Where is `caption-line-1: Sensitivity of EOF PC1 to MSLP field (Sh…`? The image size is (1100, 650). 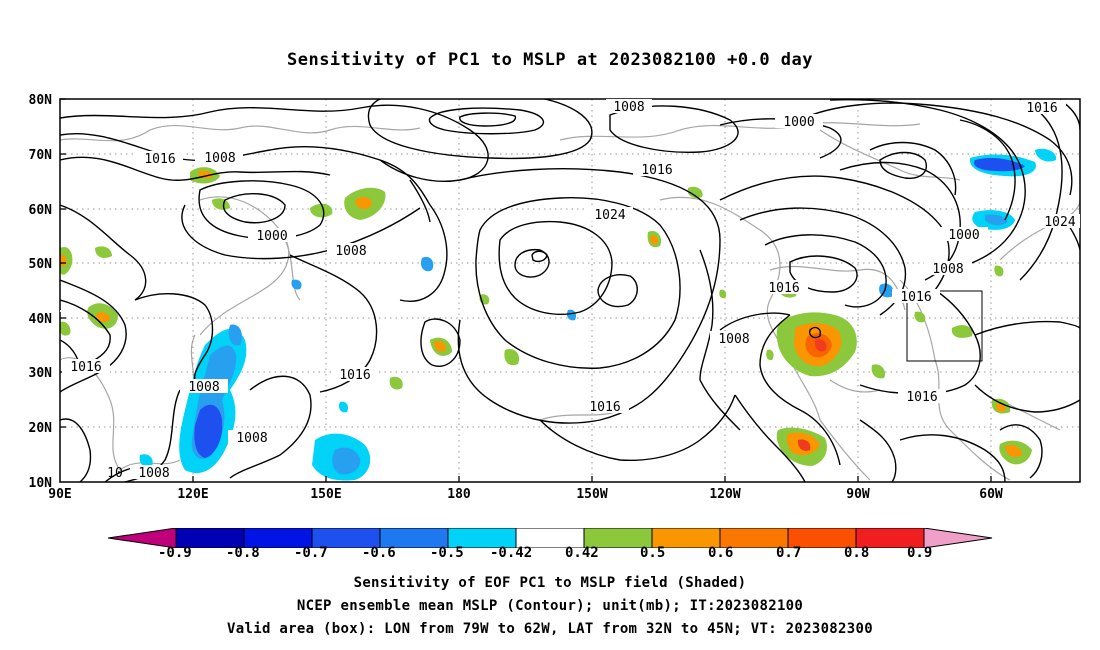
caption-line-1: Sensitivity of EOF PC1 to MSLP field (Sh… is located at coordinates (550, 583).